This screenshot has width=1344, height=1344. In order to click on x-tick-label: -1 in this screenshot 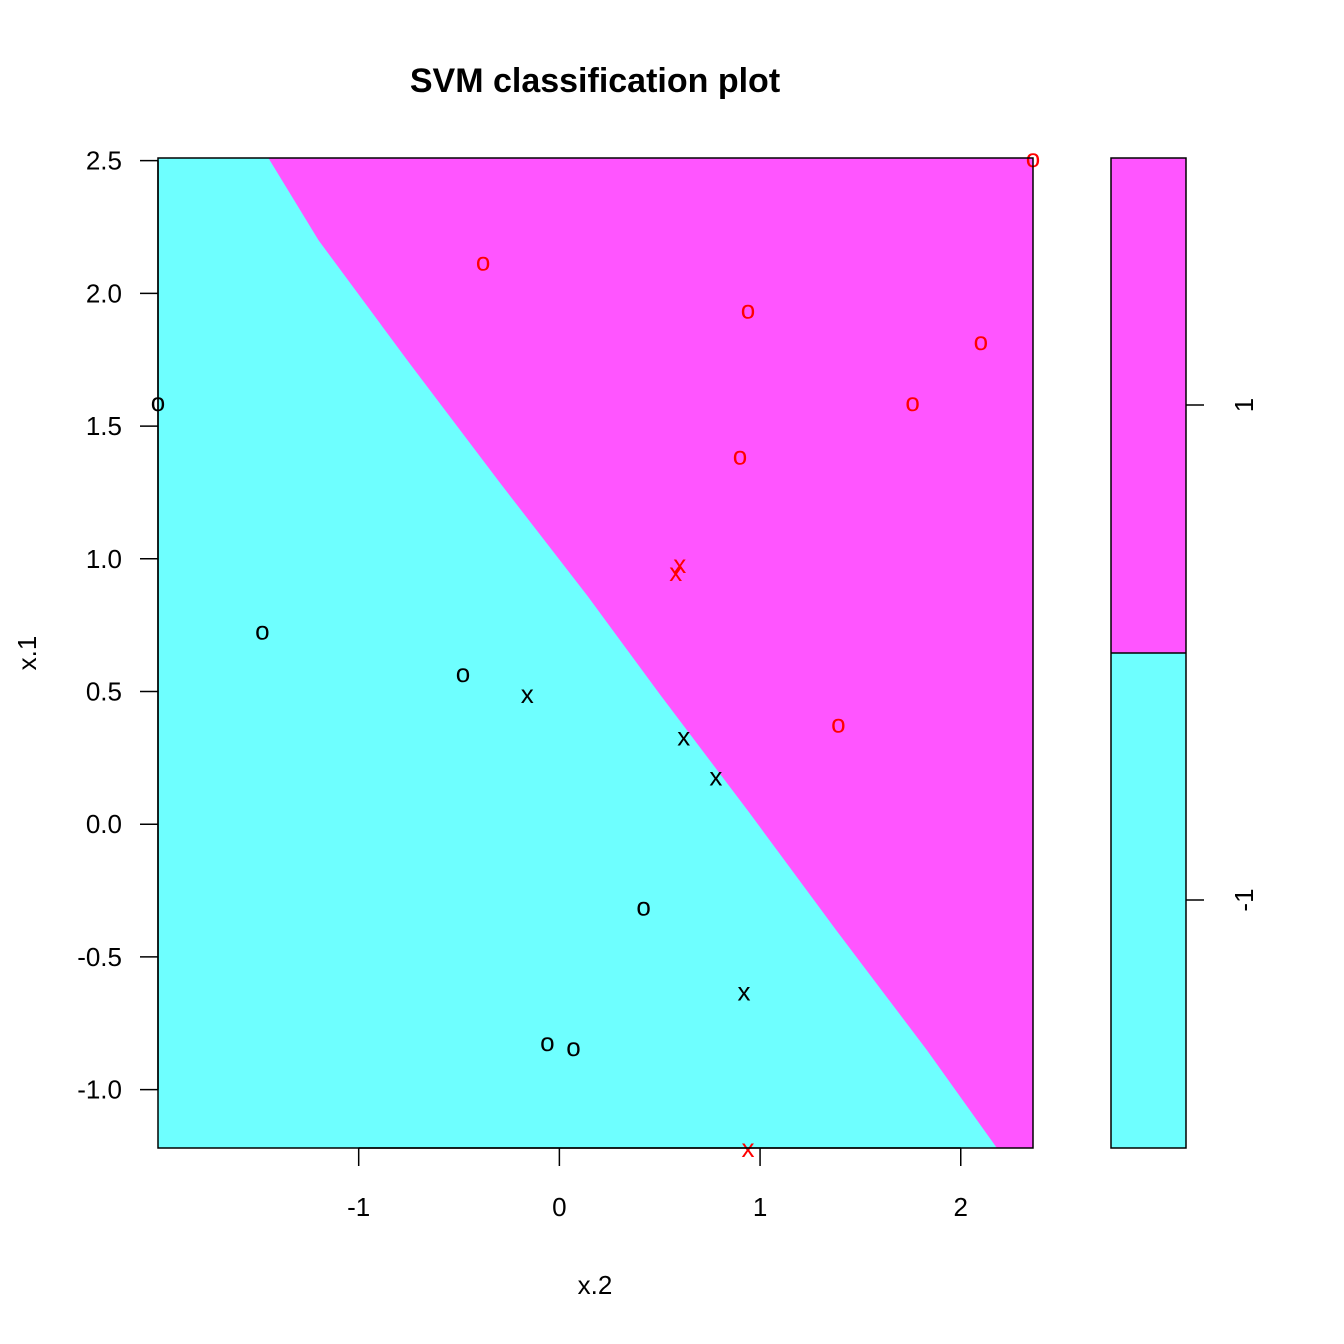, I will do `click(358, 1207)`.